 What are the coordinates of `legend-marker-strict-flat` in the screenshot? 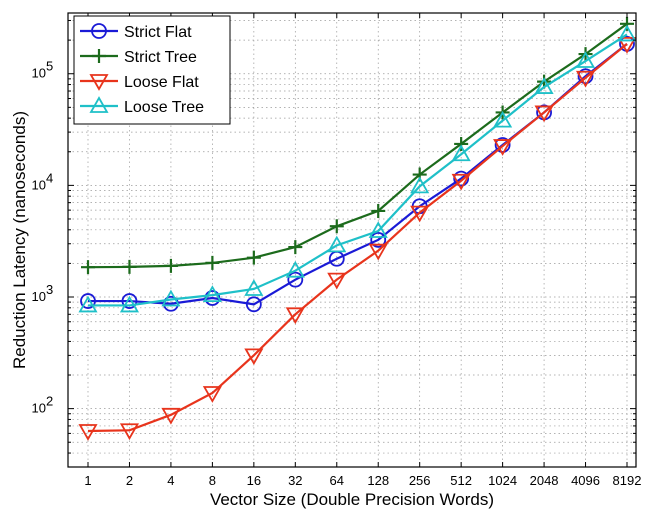 It's located at (99, 31).